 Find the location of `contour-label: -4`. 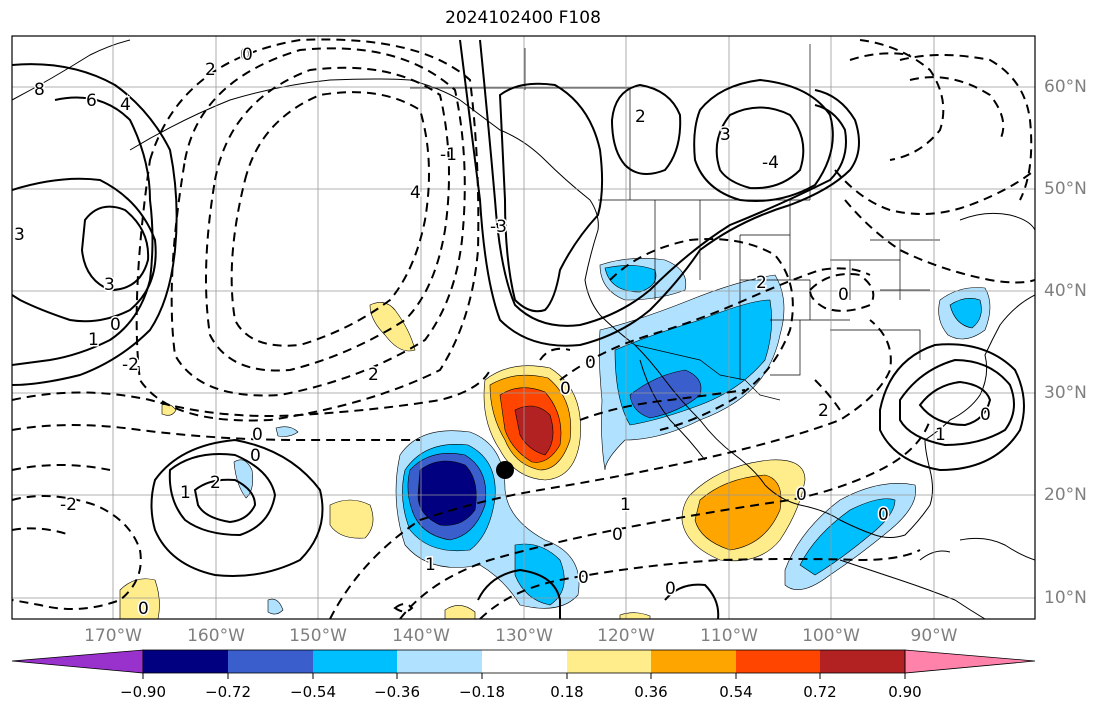

contour-label: -4 is located at coordinates (770, 163).